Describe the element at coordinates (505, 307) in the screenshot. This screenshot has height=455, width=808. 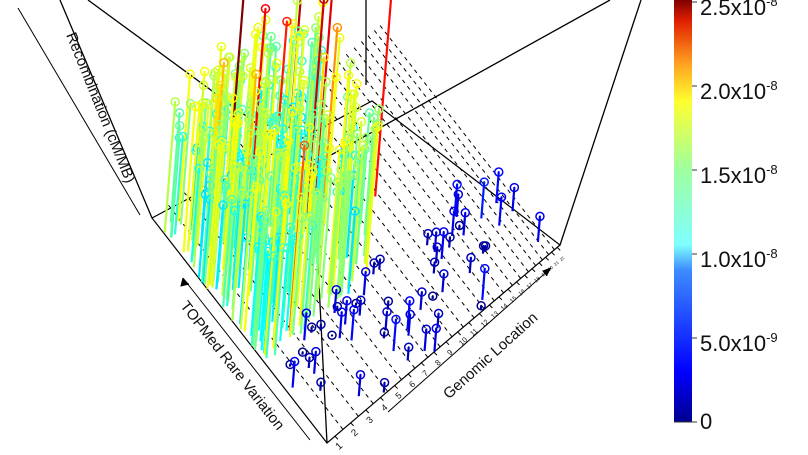
I see `genomic-tick-label: 14` at that location.